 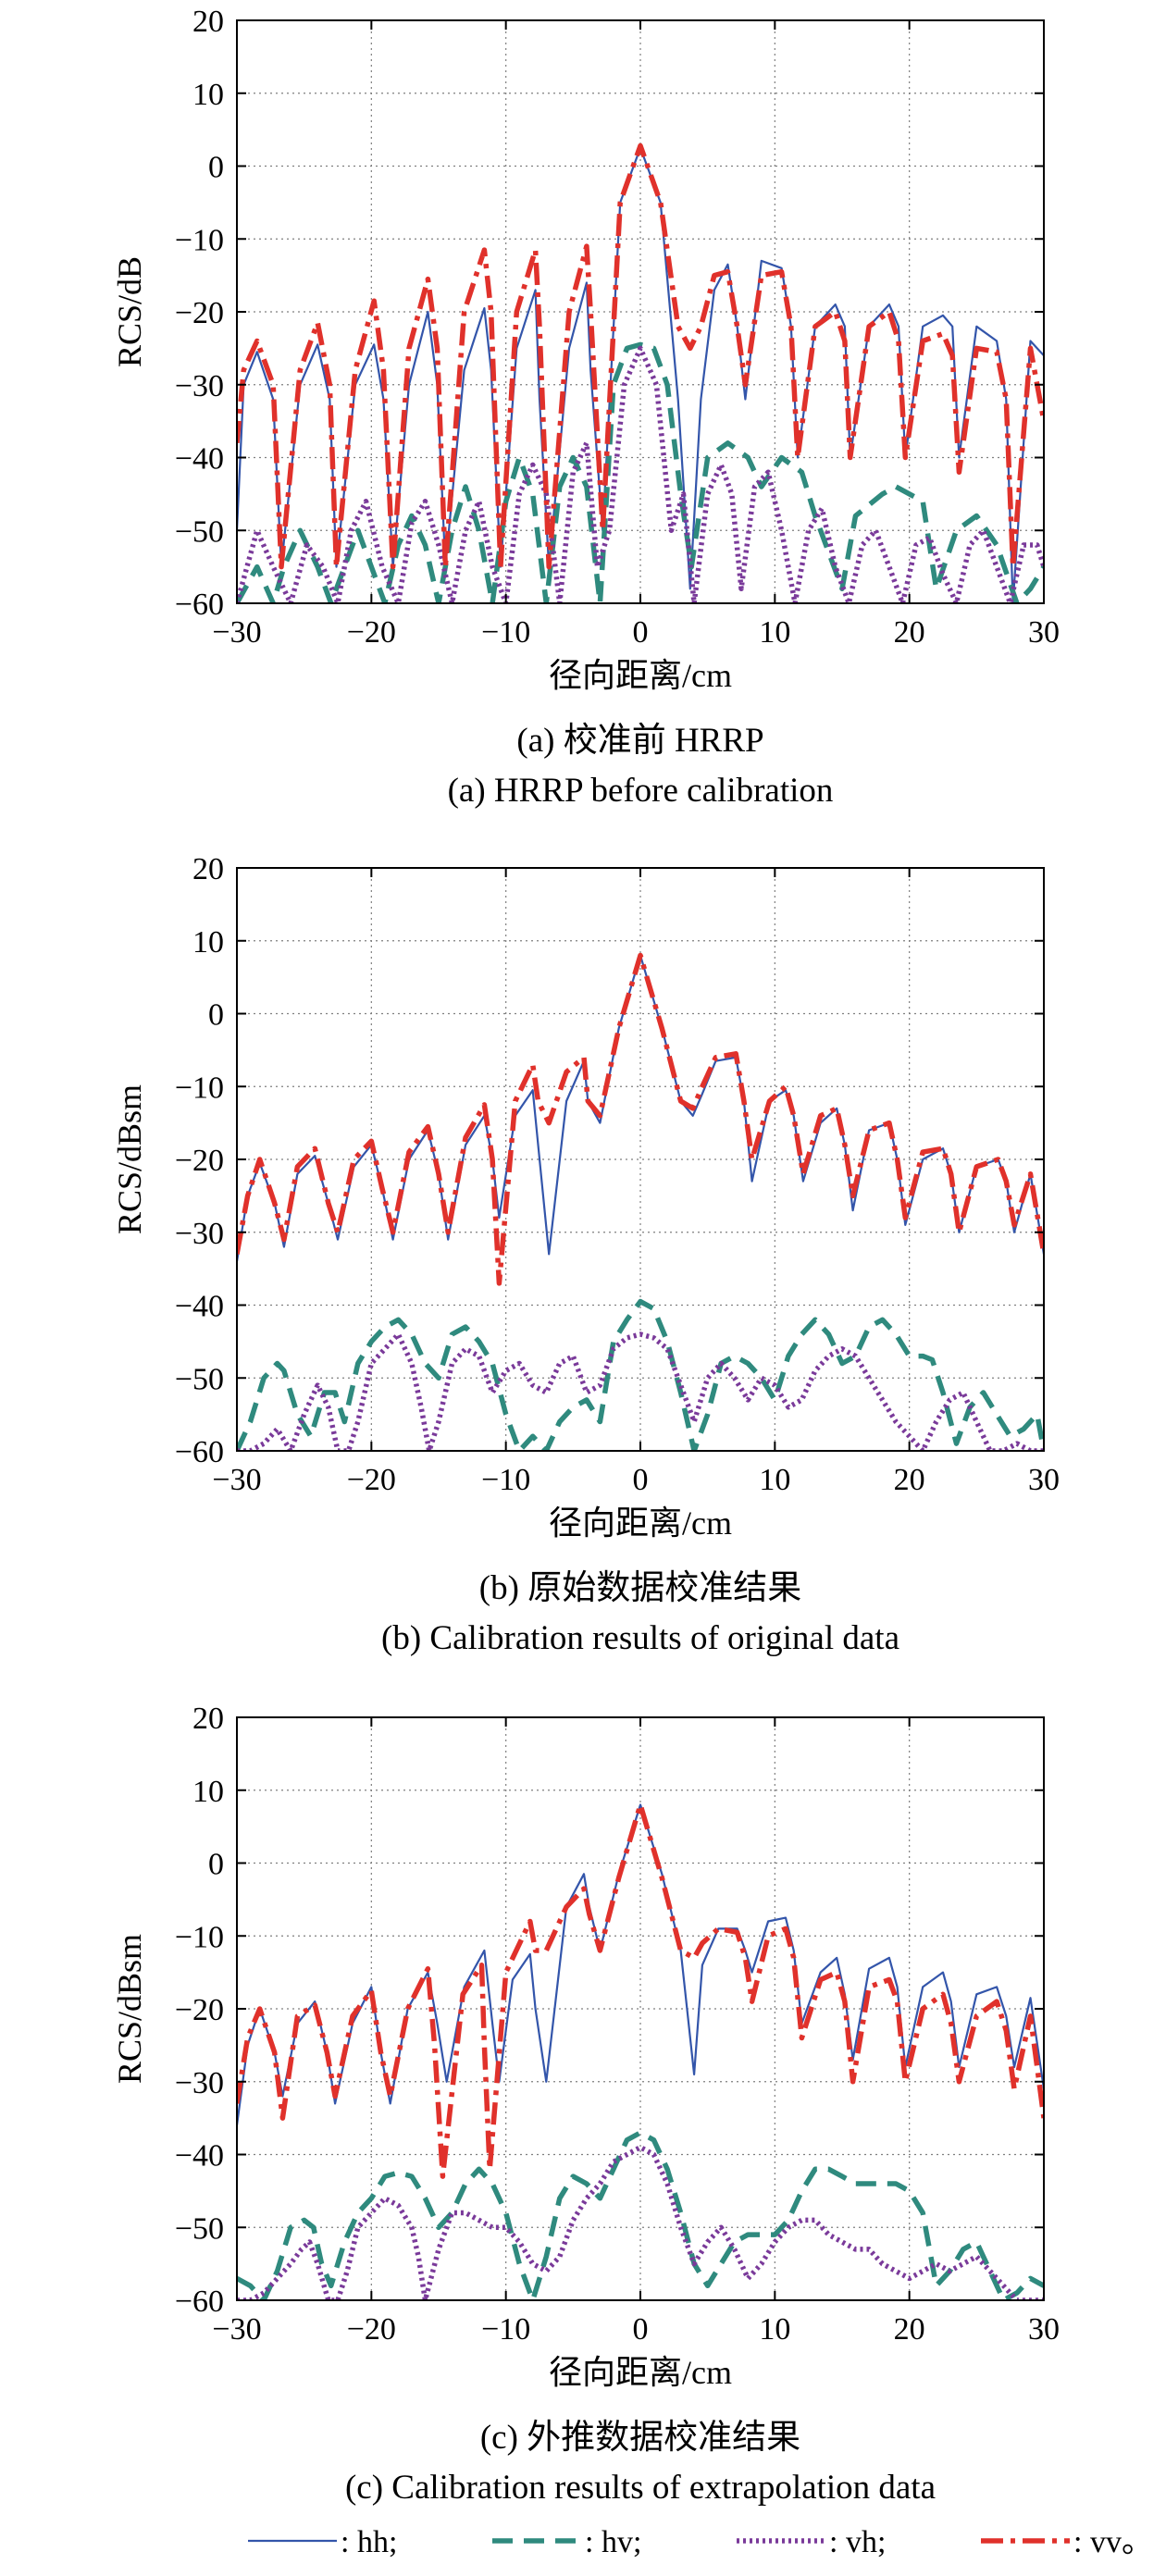 What do you see at coordinates (322, 2542) in the screenshot?
I see `legend-item-hh: : hh;` at bounding box center [322, 2542].